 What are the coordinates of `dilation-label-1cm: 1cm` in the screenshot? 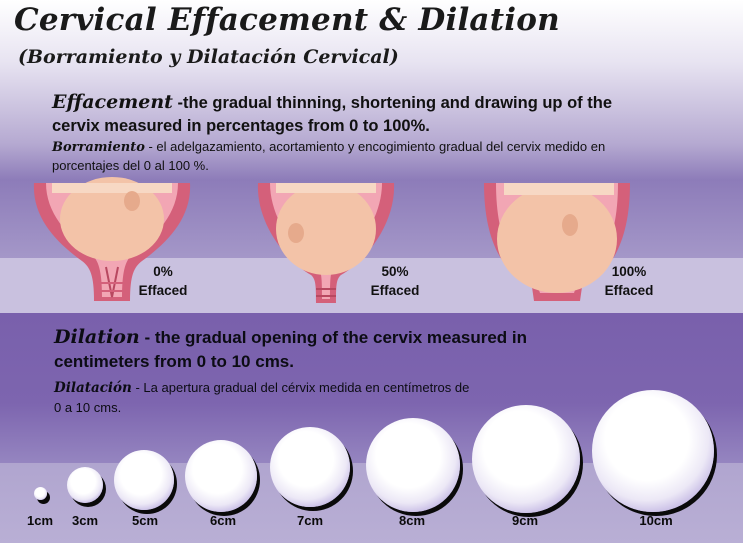 It's located at (40, 520).